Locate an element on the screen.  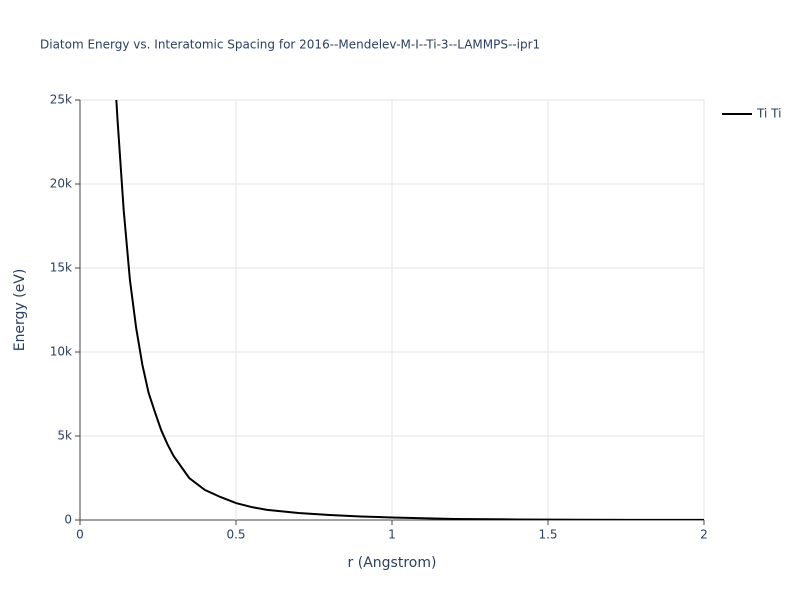
y-tick-label: 0 is located at coordinates (68, 520).